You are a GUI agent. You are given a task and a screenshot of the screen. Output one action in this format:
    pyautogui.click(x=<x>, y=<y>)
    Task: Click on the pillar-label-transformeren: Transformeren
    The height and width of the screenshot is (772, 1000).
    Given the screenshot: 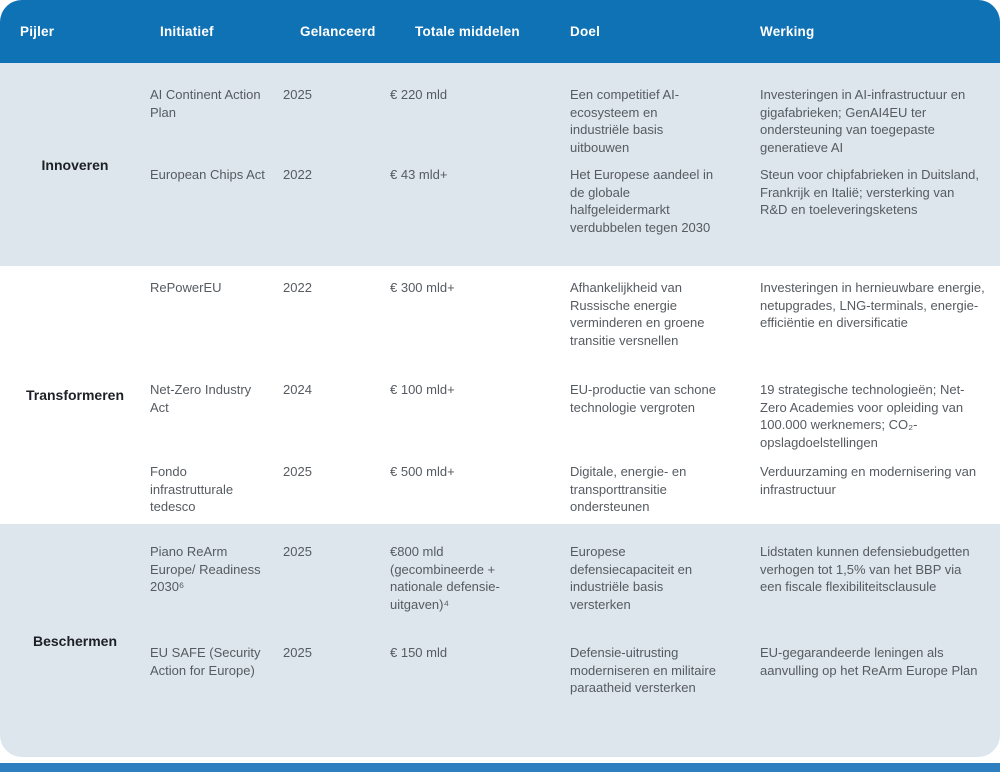 What is the action you would take?
    pyautogui.click(x=75, y=395)
    